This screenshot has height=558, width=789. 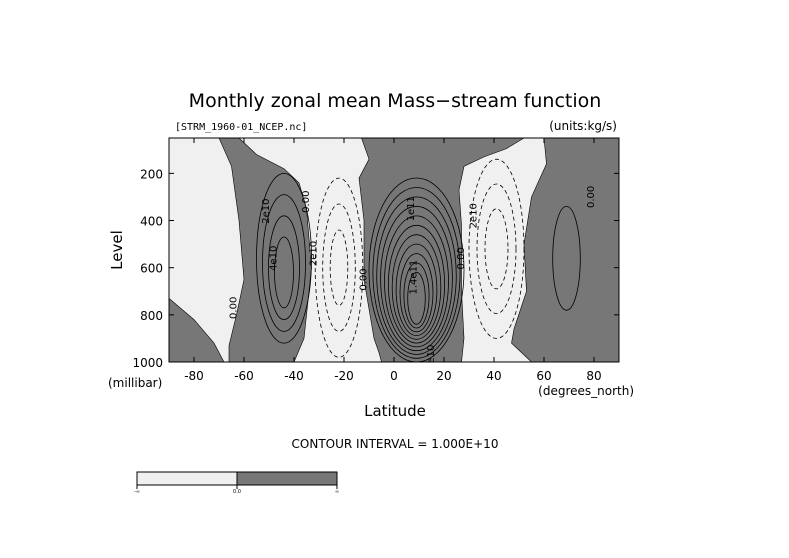 What do you see at coordinates (151, 269) in the screenshot?
I see `y-tick-label: 600` at bounding box center [151, 269].